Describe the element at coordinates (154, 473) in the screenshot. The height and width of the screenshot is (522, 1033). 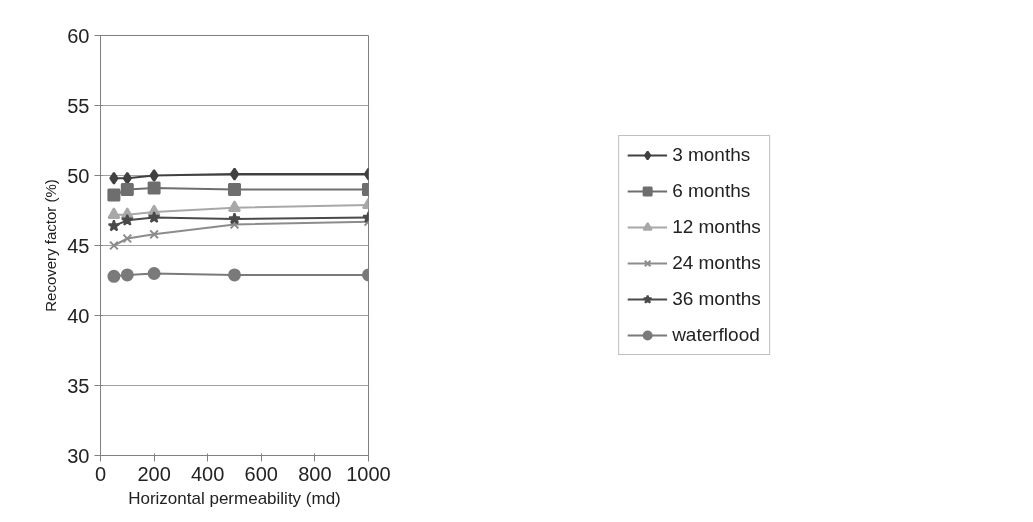
I see `x-tick-label: 200` at that location.